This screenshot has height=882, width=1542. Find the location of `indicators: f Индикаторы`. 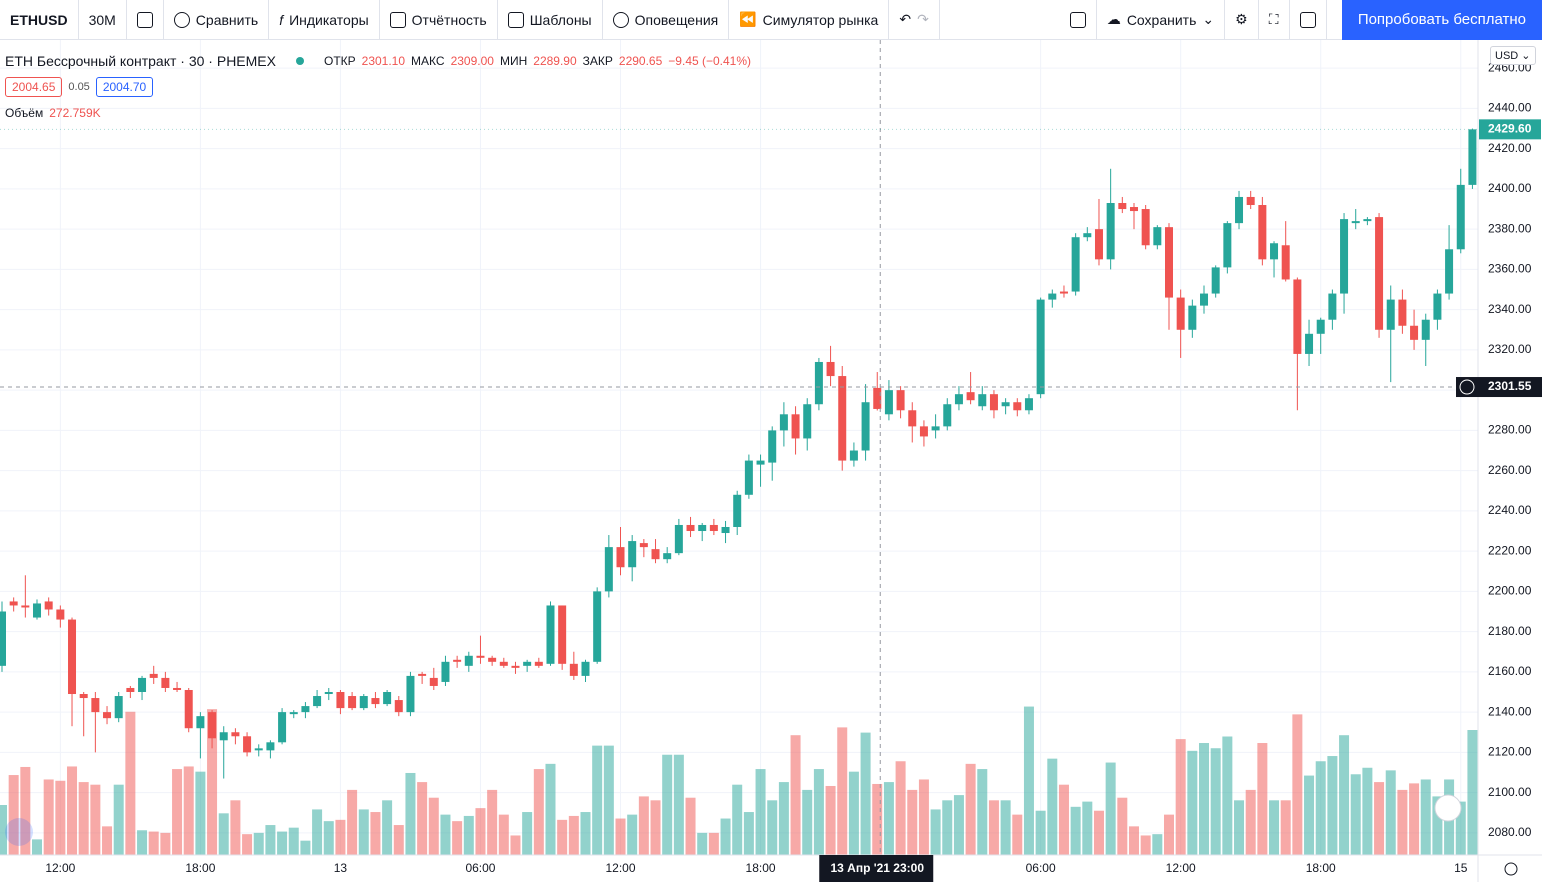

indicators: f Индикаторы is located at coordinates (324, 20).